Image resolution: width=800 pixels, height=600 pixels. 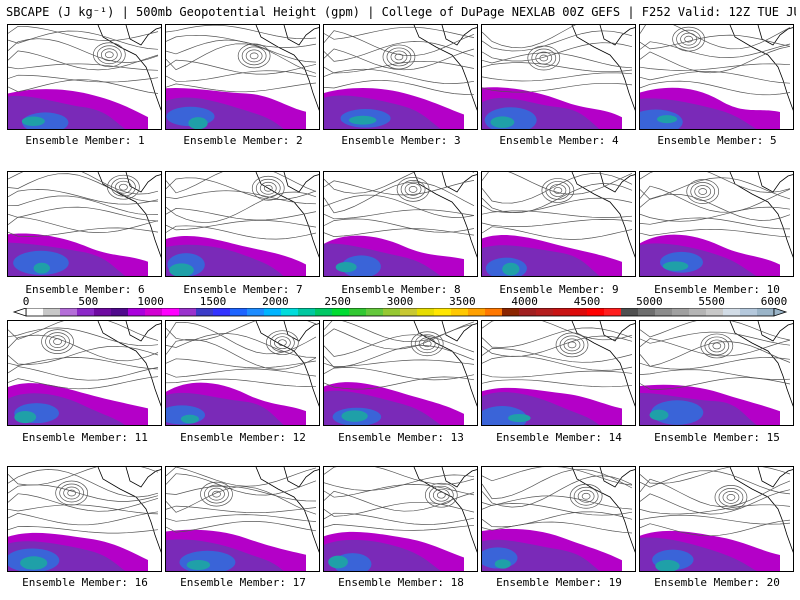 I want to click on colorbar-scale, so click(x=400, y=312).